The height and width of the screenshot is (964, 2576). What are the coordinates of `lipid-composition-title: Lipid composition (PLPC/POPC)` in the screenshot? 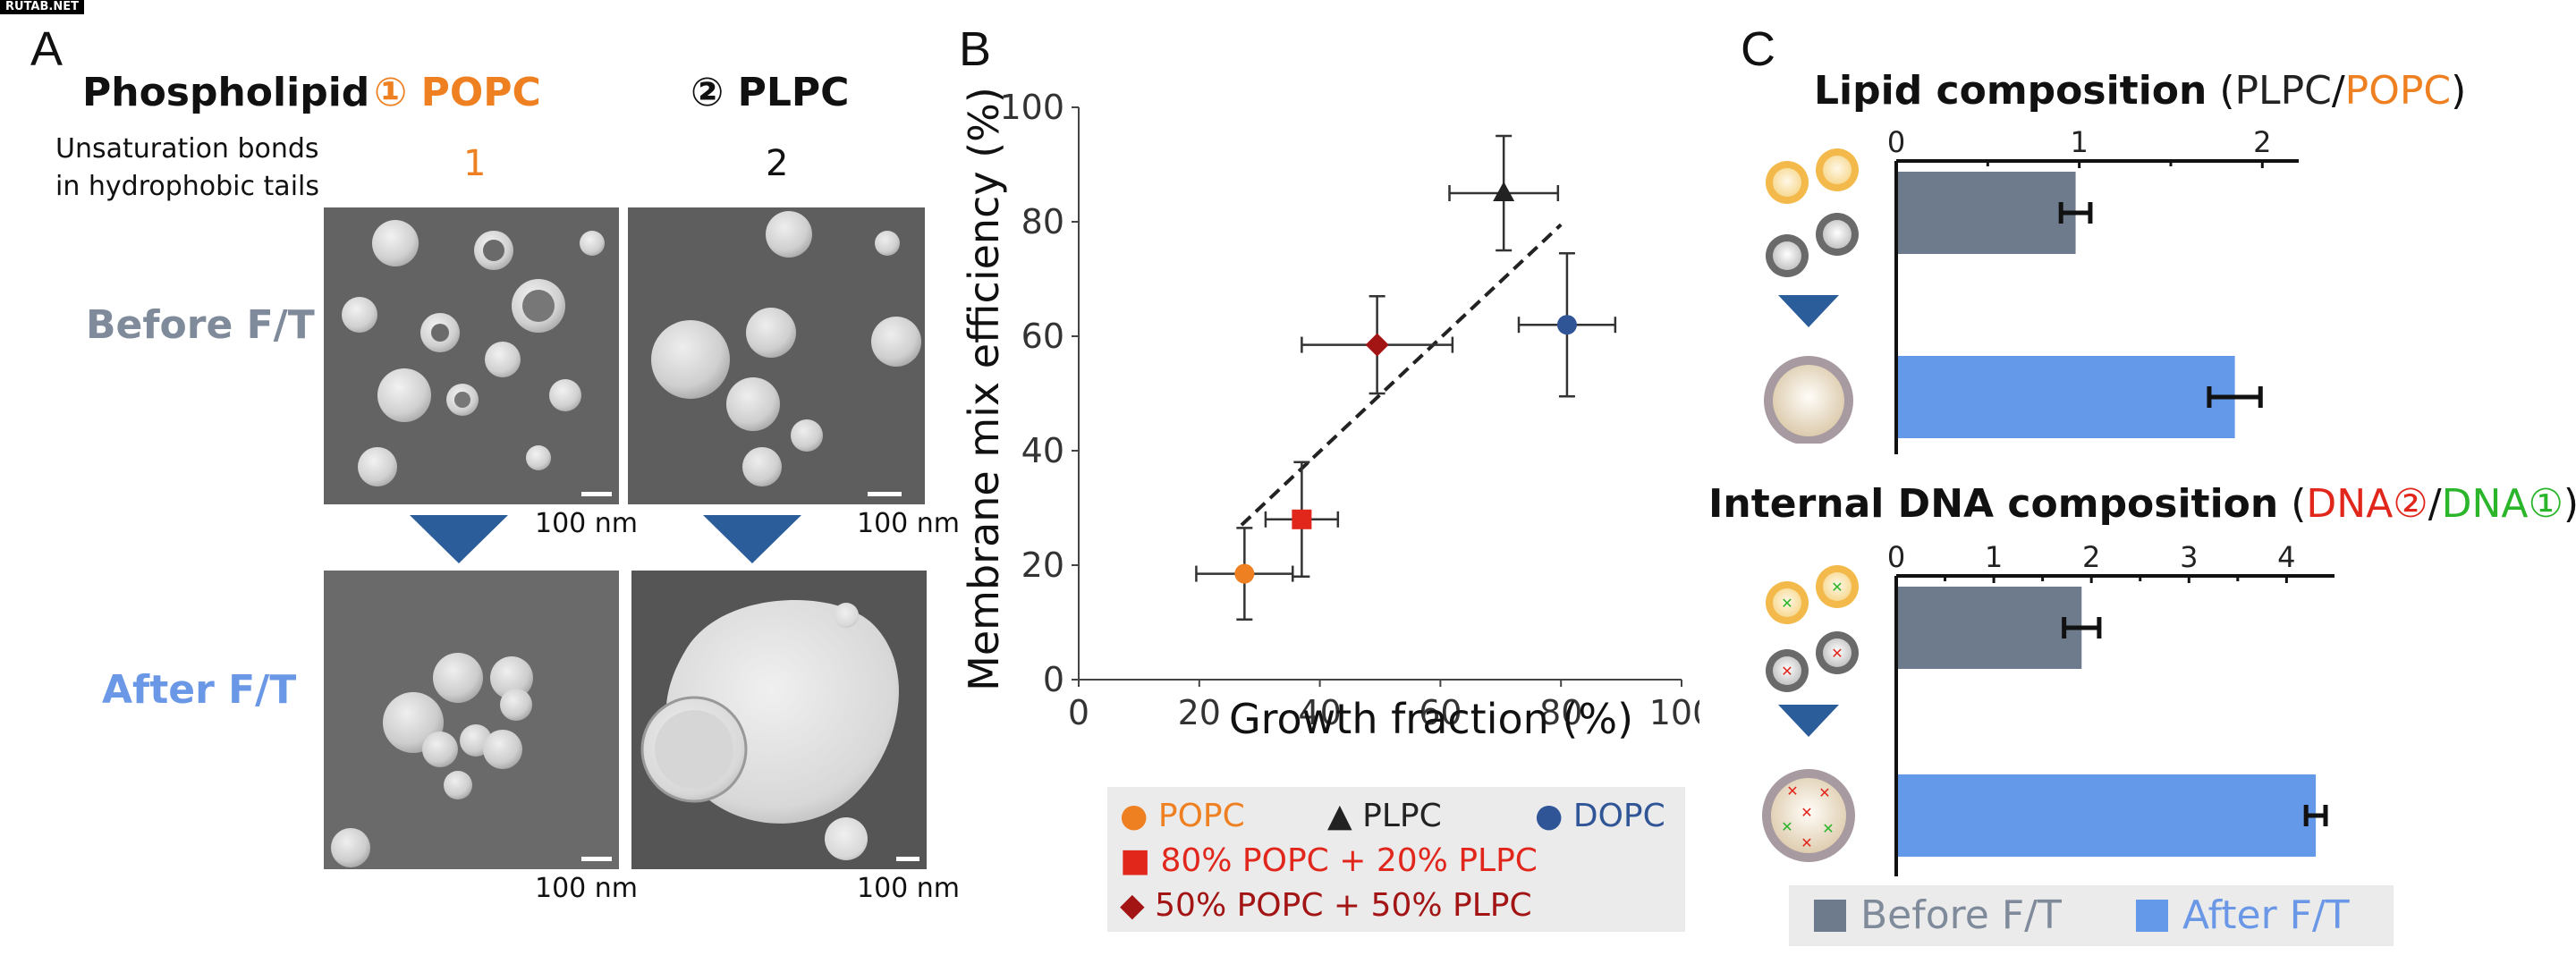 It's located at (2140, 91).